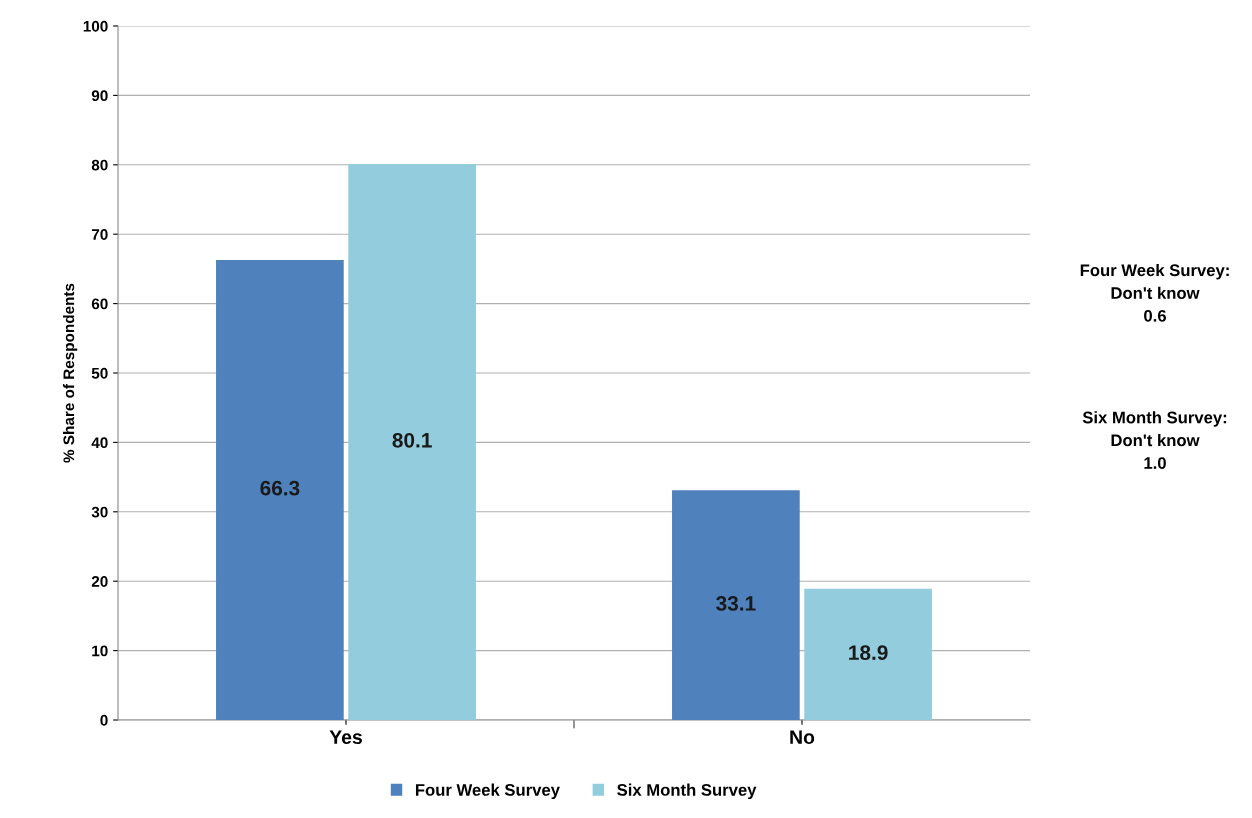  I want to click on y-tick-label: 20, so click(99, 581).